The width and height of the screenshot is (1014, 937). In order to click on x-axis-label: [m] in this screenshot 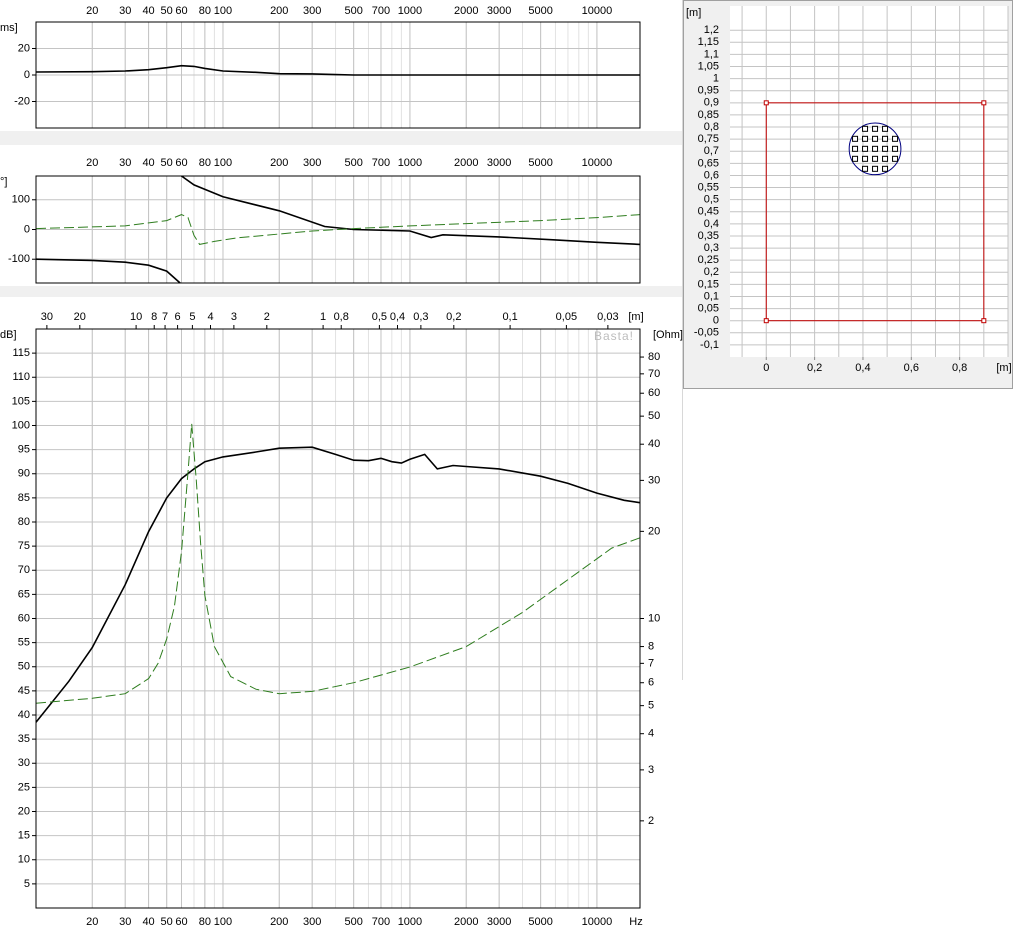, I will do `click(1003, 368)`.